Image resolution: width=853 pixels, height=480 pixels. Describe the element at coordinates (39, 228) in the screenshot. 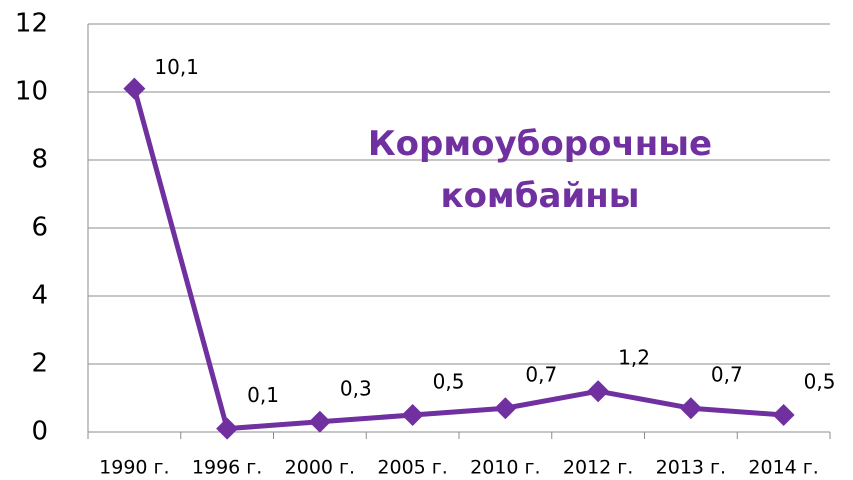

I see `y-tick-label: 6` at that location.